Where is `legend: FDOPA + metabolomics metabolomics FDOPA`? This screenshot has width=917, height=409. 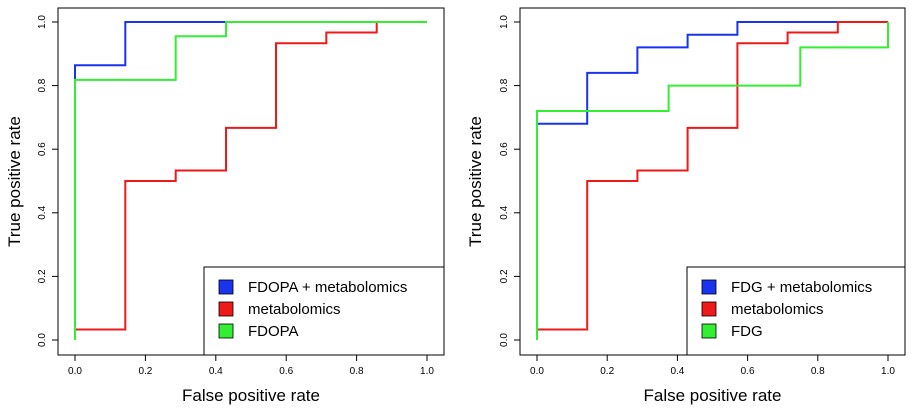
legend: FDOPA + metabolomics metabolomics FDOPA is located at coordinates (324, 311).